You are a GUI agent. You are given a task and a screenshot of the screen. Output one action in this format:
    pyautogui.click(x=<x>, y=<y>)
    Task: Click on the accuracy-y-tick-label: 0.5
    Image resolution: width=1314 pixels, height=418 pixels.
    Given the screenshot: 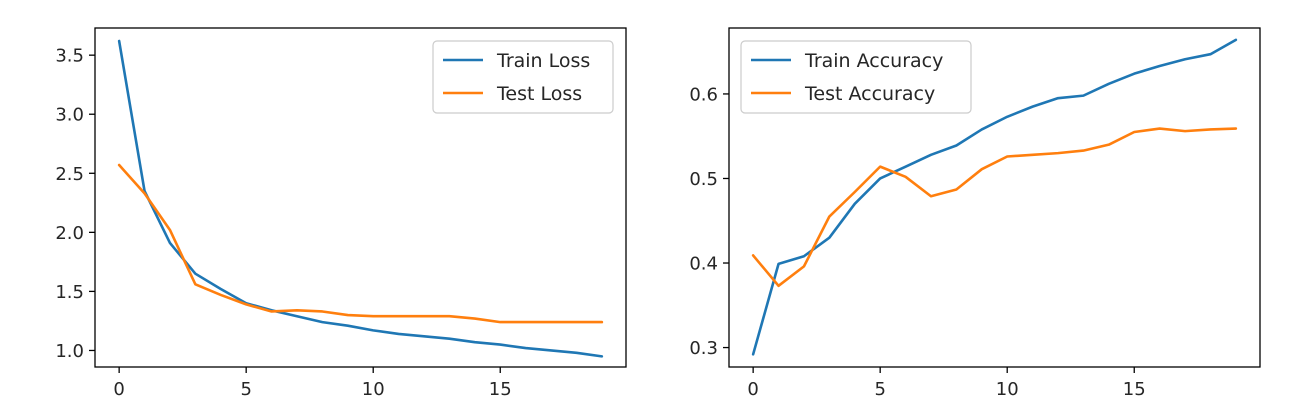 What is the action you would take?
    pyautogui.click(x=703, y=179)
    